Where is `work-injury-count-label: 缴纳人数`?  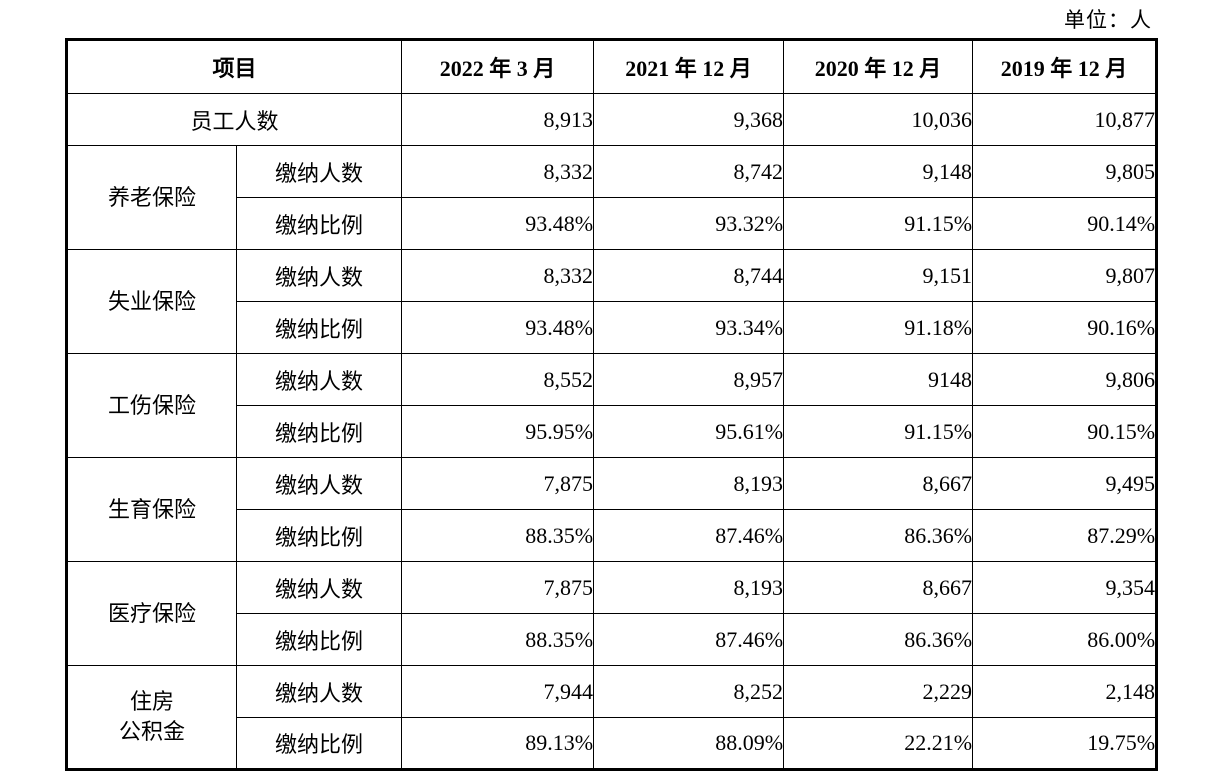
work-injury-count-label: 缴纳人数 is located at coordinates (319, 379).